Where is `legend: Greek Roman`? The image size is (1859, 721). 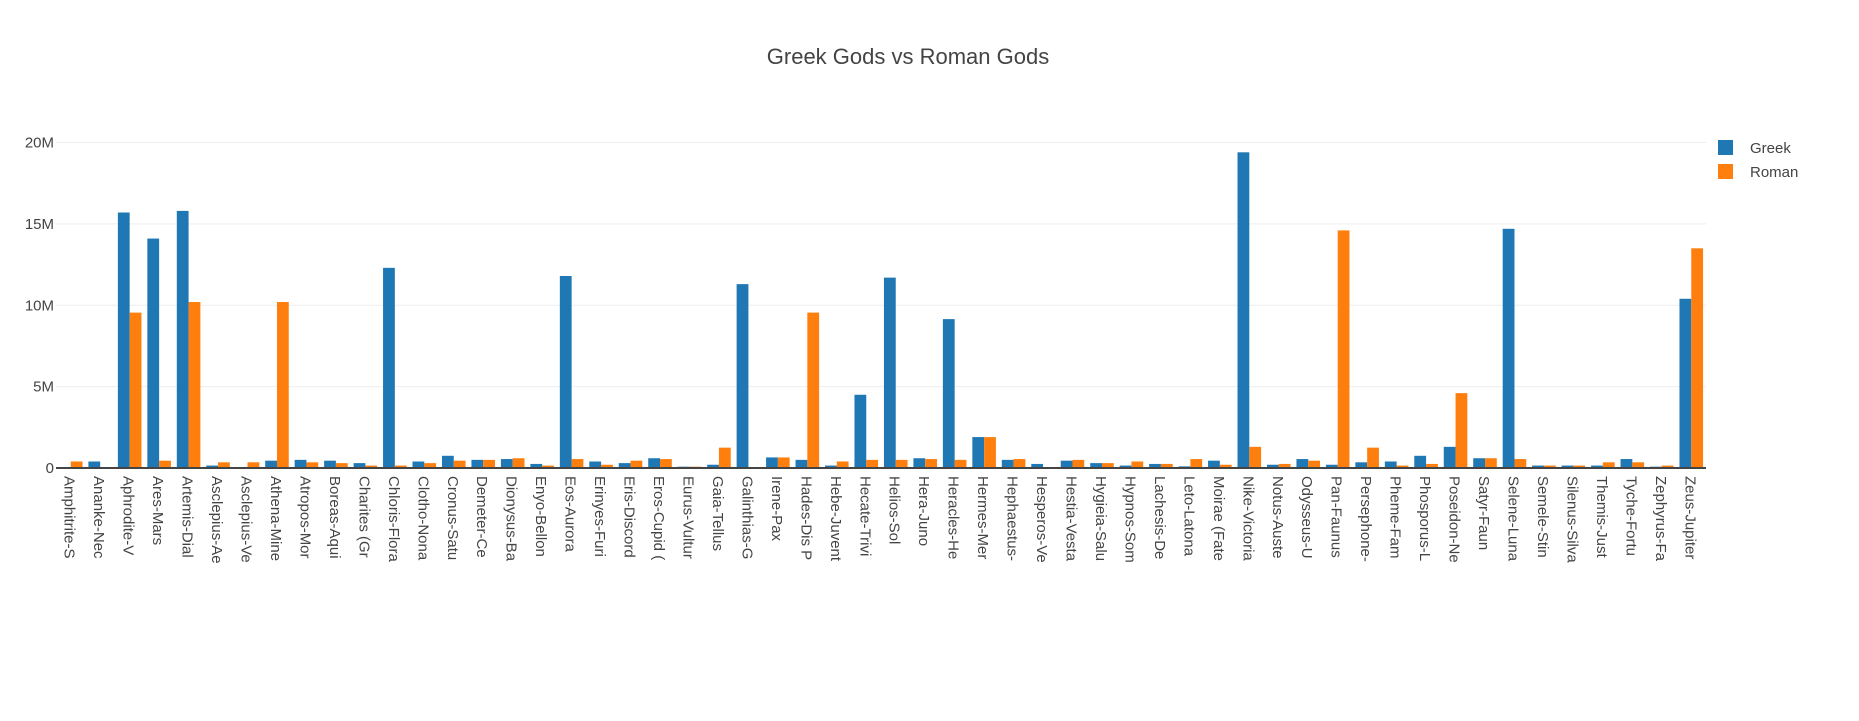
legend: Greek Roman is located at coordinates (1758, 160).